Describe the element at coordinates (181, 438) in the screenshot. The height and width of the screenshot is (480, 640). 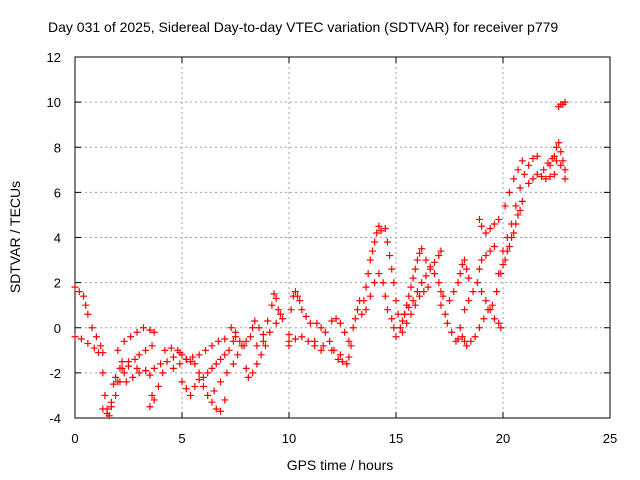
I see `x-tick-label: 5` at that location.